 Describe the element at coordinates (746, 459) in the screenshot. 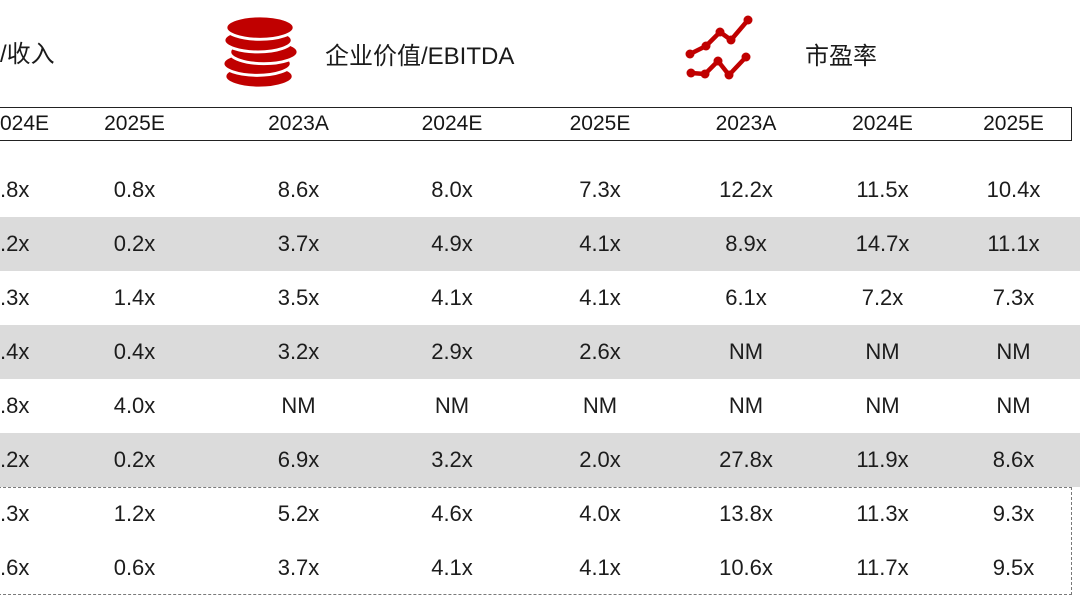

I see `table-cell: 27.8x` at that location.